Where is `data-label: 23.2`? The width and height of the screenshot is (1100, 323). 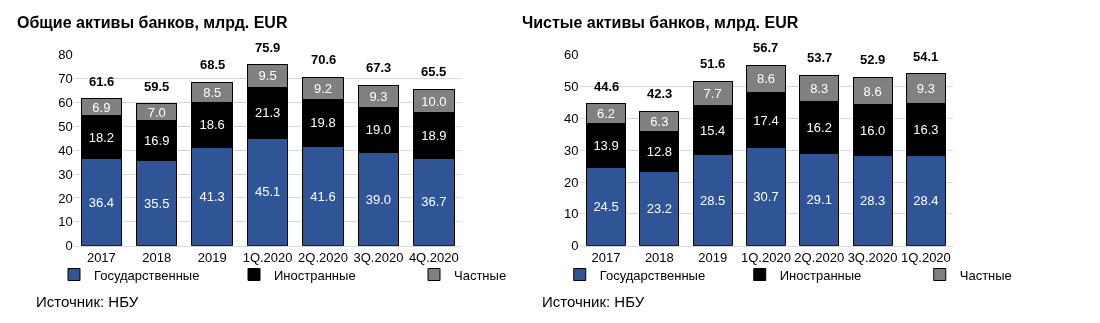
data-label: 23.2 is located at coordinates (659, 209).